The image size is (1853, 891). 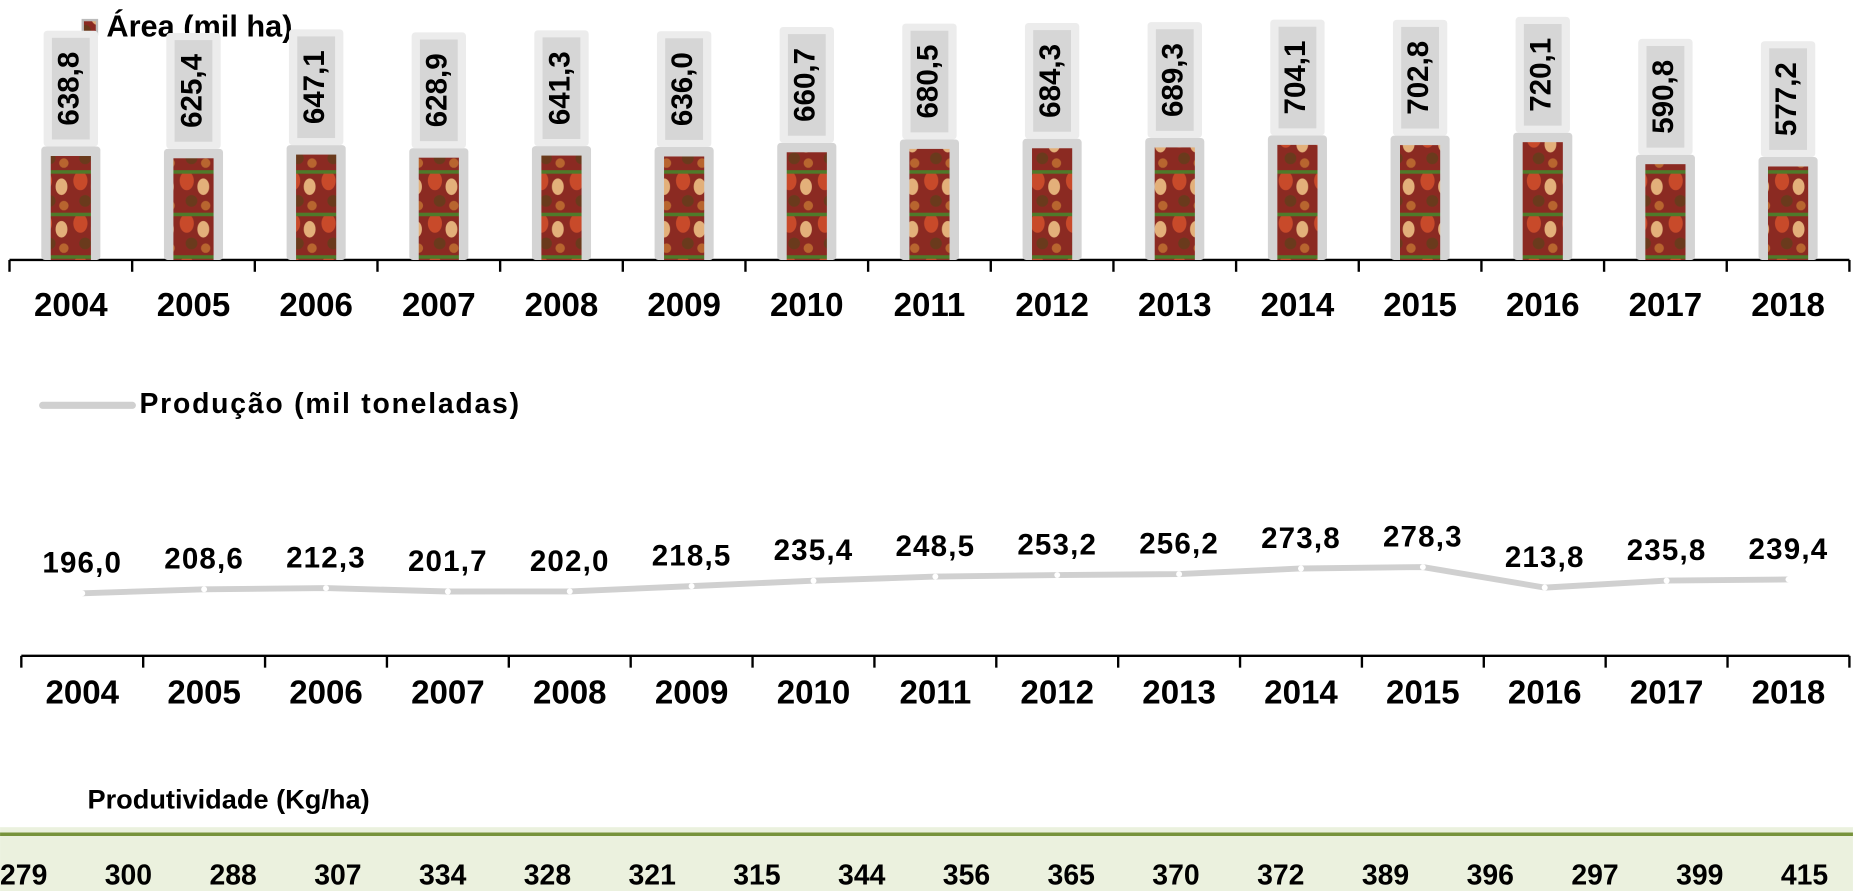 What do you see at coordinates (692, 556) in the screenshot?
I see `data-label: 218,5` at bounding box center [692, 556].